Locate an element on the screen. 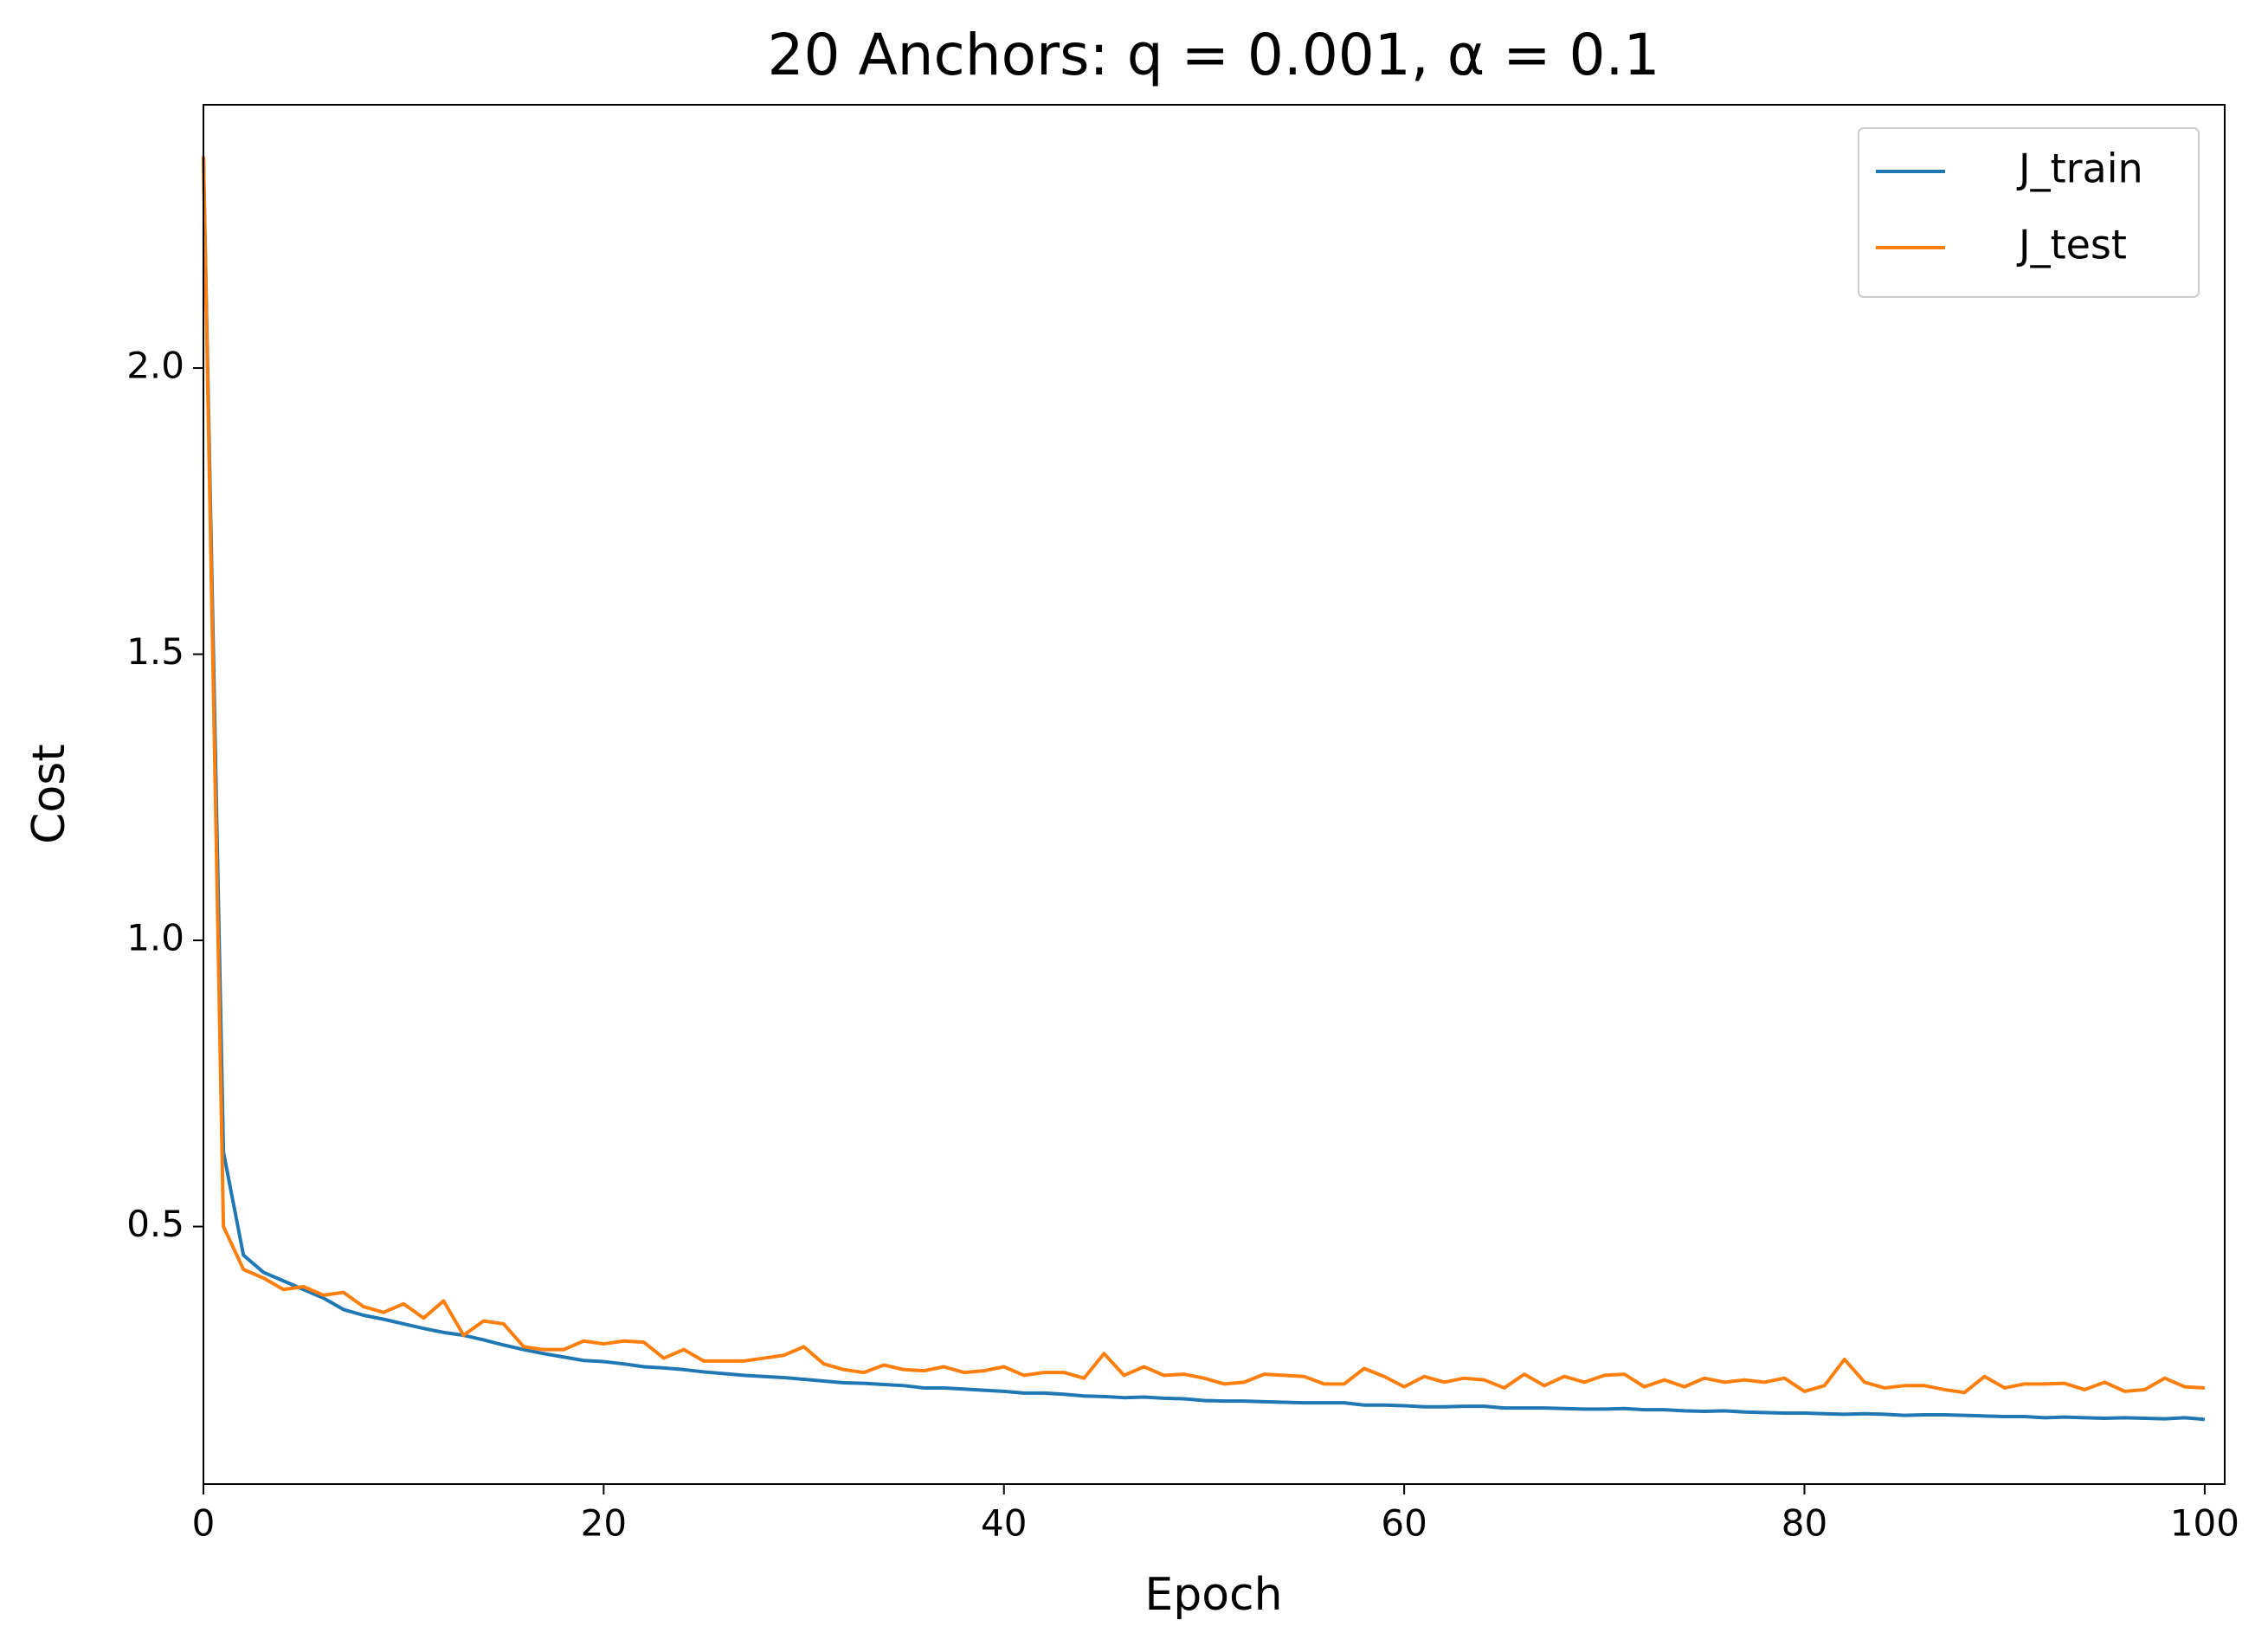 The width and height of the screenshot is (2268, 1646). x-tick-label: 20 is located at coordinates (604, 1523).